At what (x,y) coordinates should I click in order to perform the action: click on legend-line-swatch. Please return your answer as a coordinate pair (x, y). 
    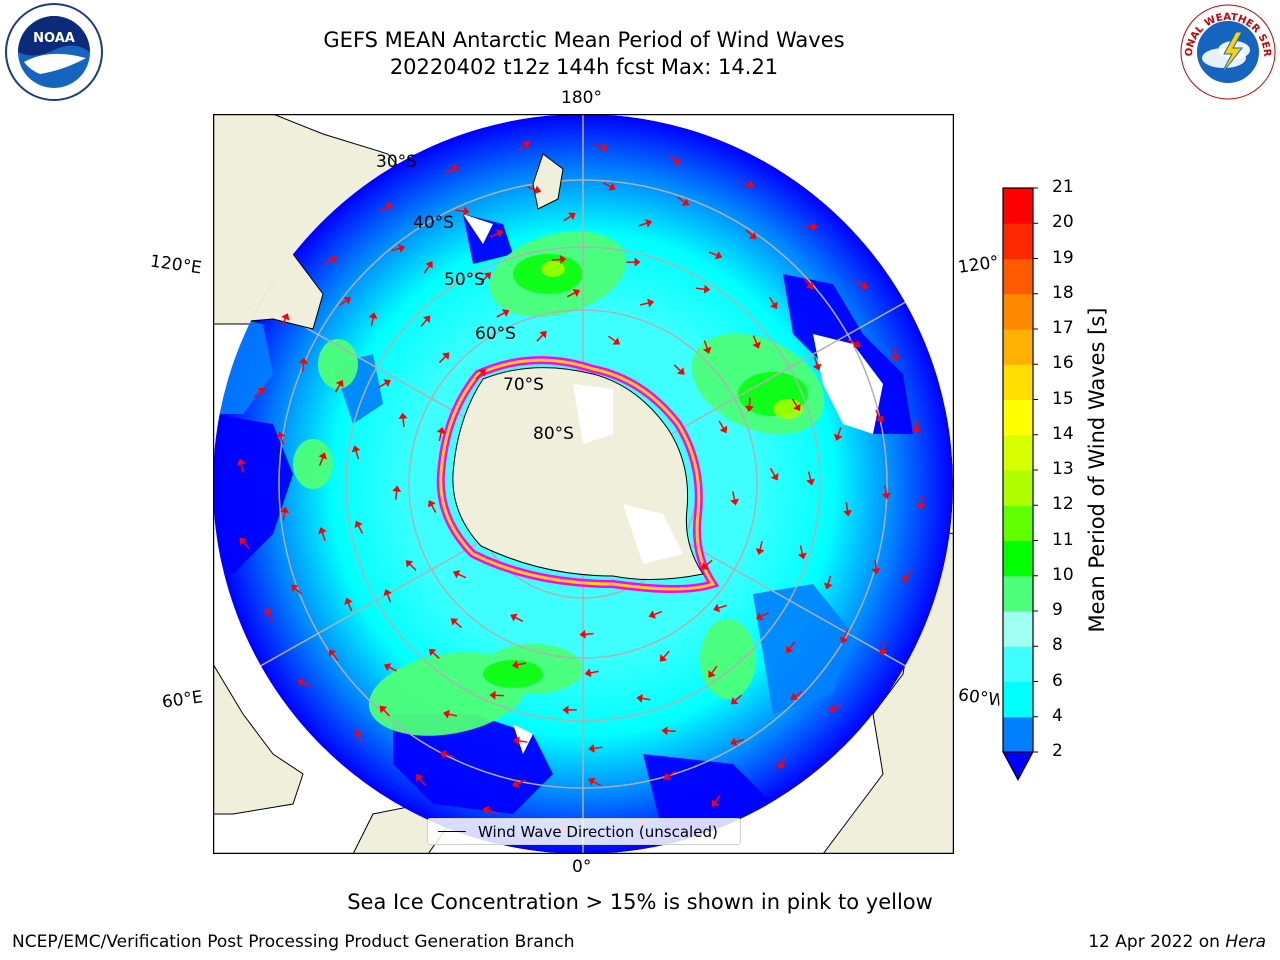
    Looking at the image, I should click on (452, 831).